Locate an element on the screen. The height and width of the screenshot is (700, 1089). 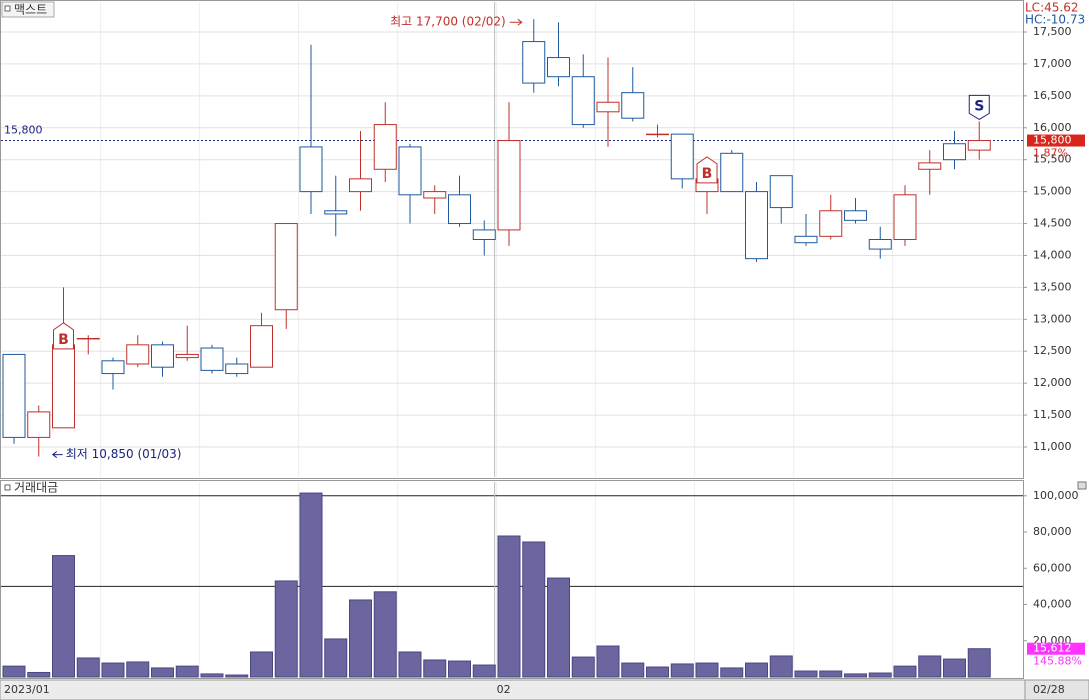
y-tick-label: 14,500 is located at coordinates (1052, 223).